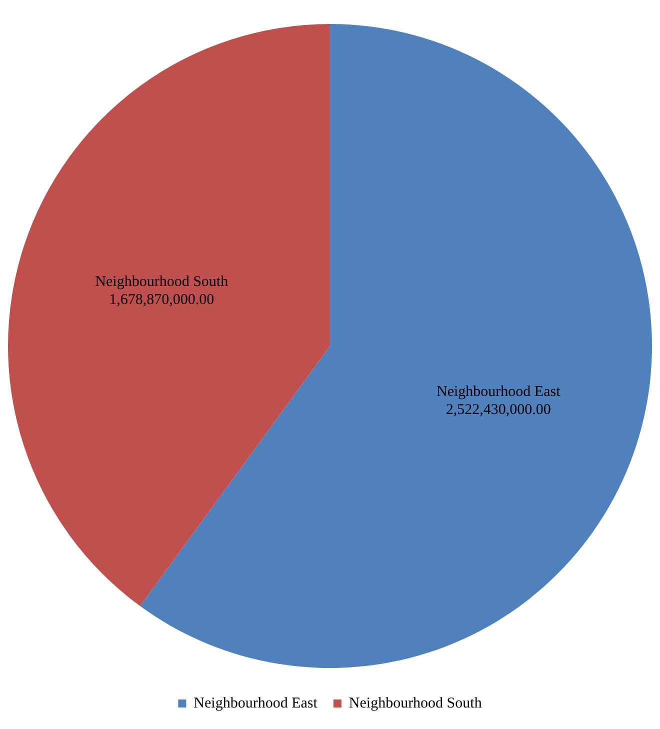  Describe the element at coordinates (256, 703) in the screenshot. I see `legend-label: Neighbourhood East` at that location.